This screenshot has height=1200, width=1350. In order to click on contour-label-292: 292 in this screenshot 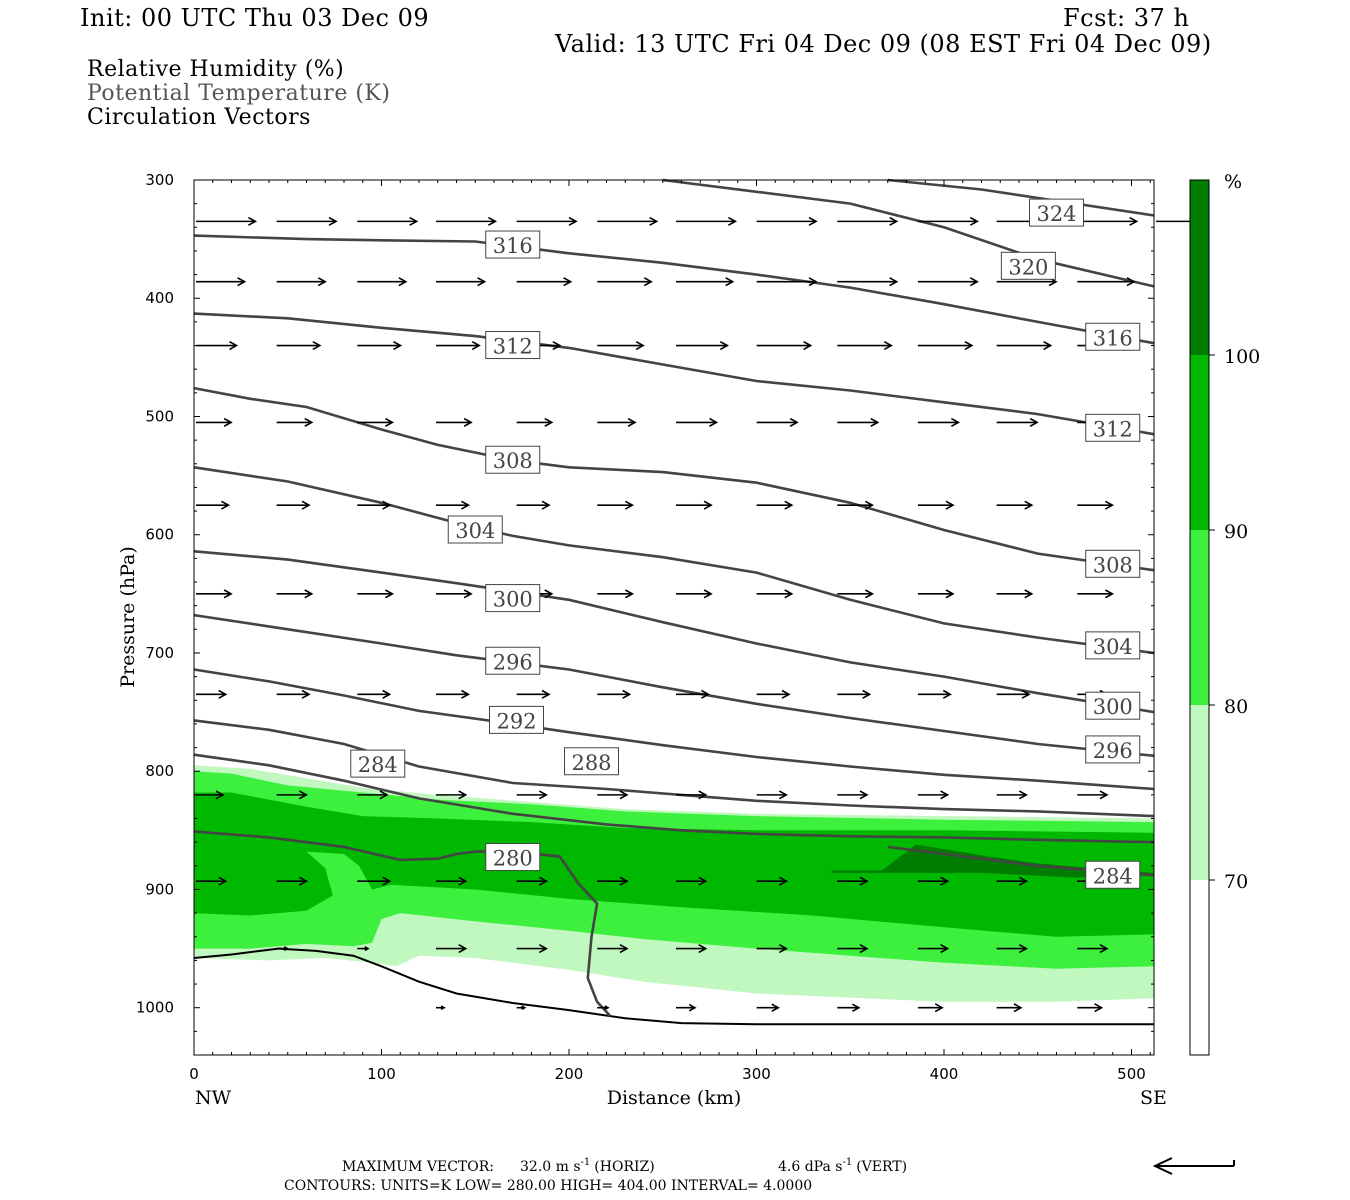, I will do `click(516, 721)`.